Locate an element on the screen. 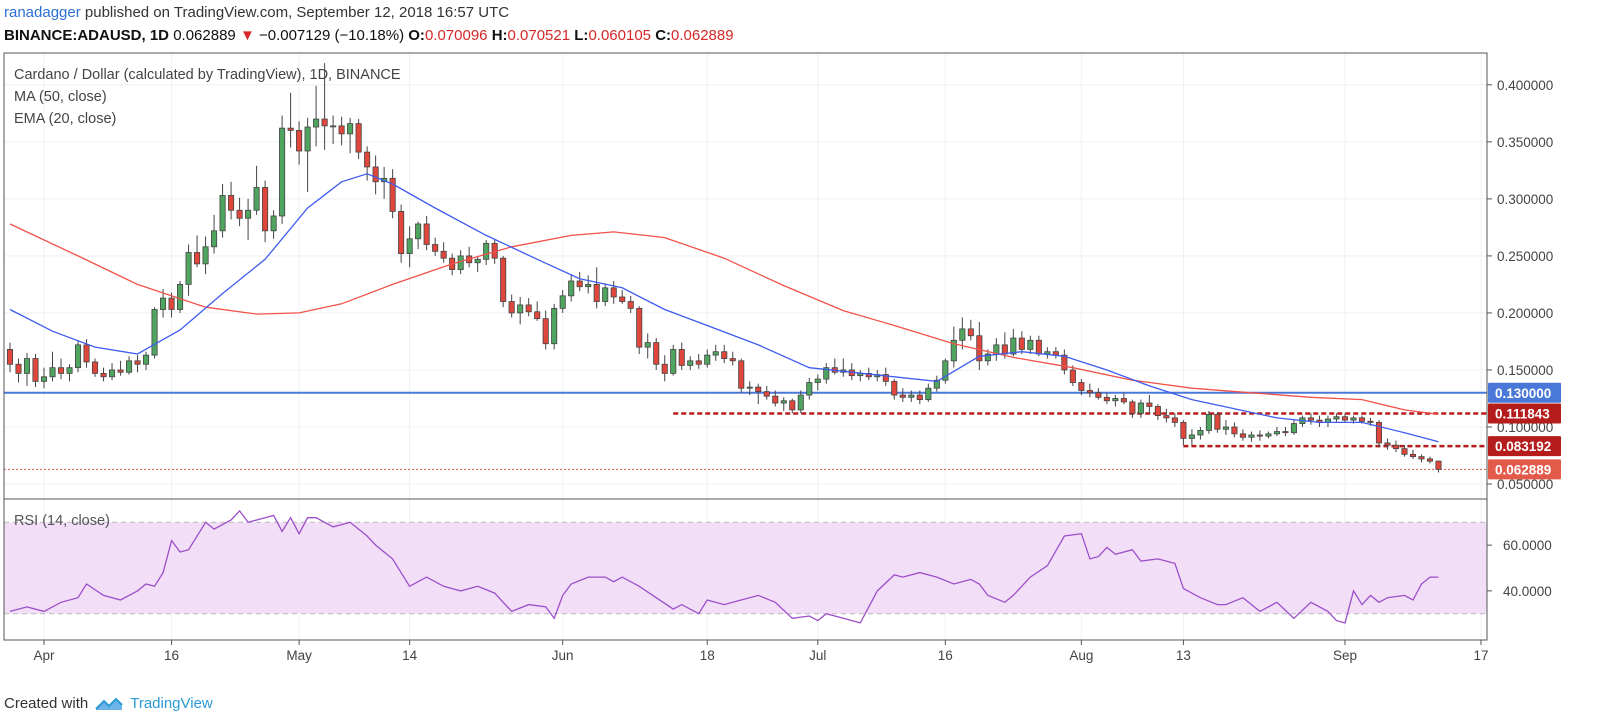 This screenshot has height=720, width=1606. price-level-value: 0.062889 is located at coordinates (1523, 469).